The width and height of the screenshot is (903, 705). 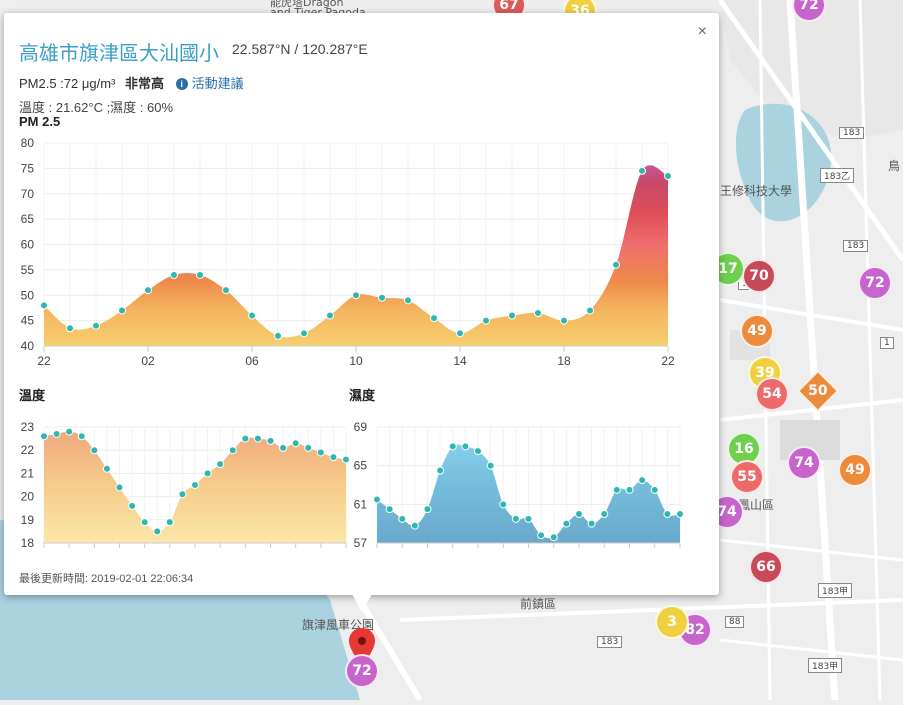 I want to click on activity-advice-link: i 活動建議, so click(x=209, y=83).